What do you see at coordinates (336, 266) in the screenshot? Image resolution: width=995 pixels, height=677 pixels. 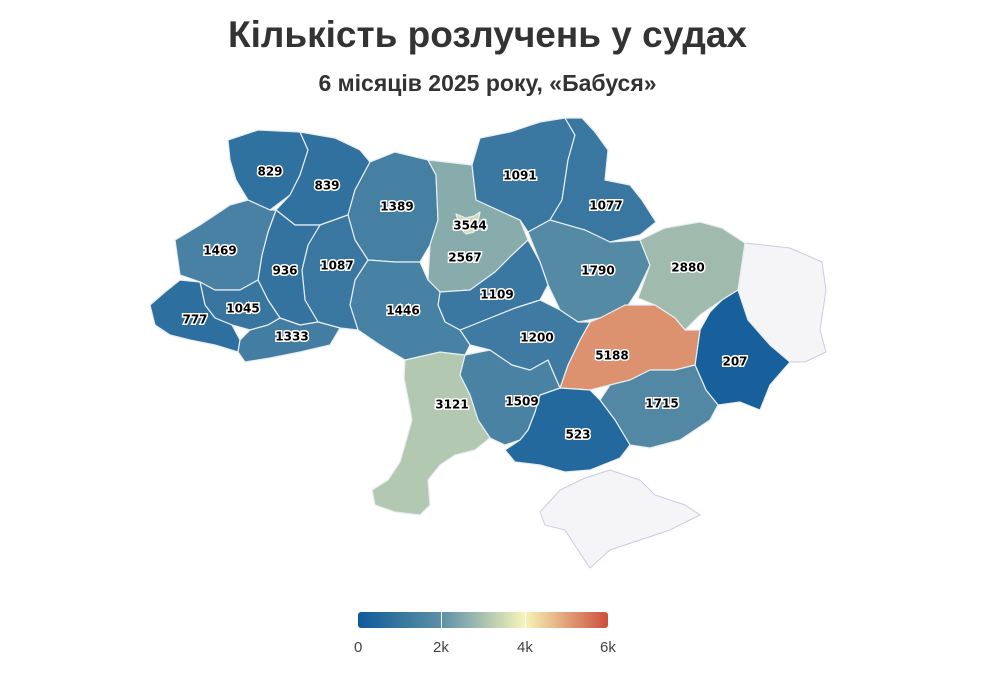 I see `region-value-label: 1087` at bounding box center [336, 266].